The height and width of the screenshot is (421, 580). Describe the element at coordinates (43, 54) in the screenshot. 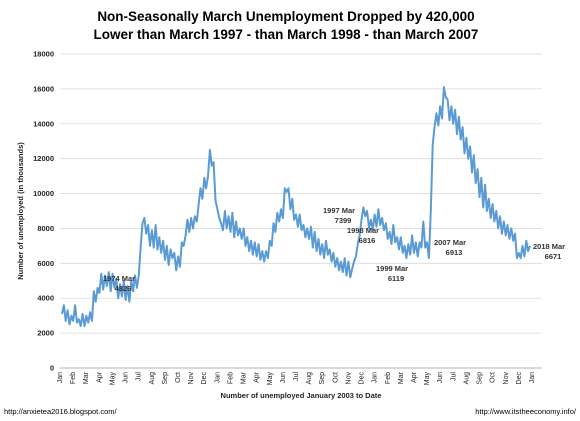

I see `y-tick-label: 18000` at that location.